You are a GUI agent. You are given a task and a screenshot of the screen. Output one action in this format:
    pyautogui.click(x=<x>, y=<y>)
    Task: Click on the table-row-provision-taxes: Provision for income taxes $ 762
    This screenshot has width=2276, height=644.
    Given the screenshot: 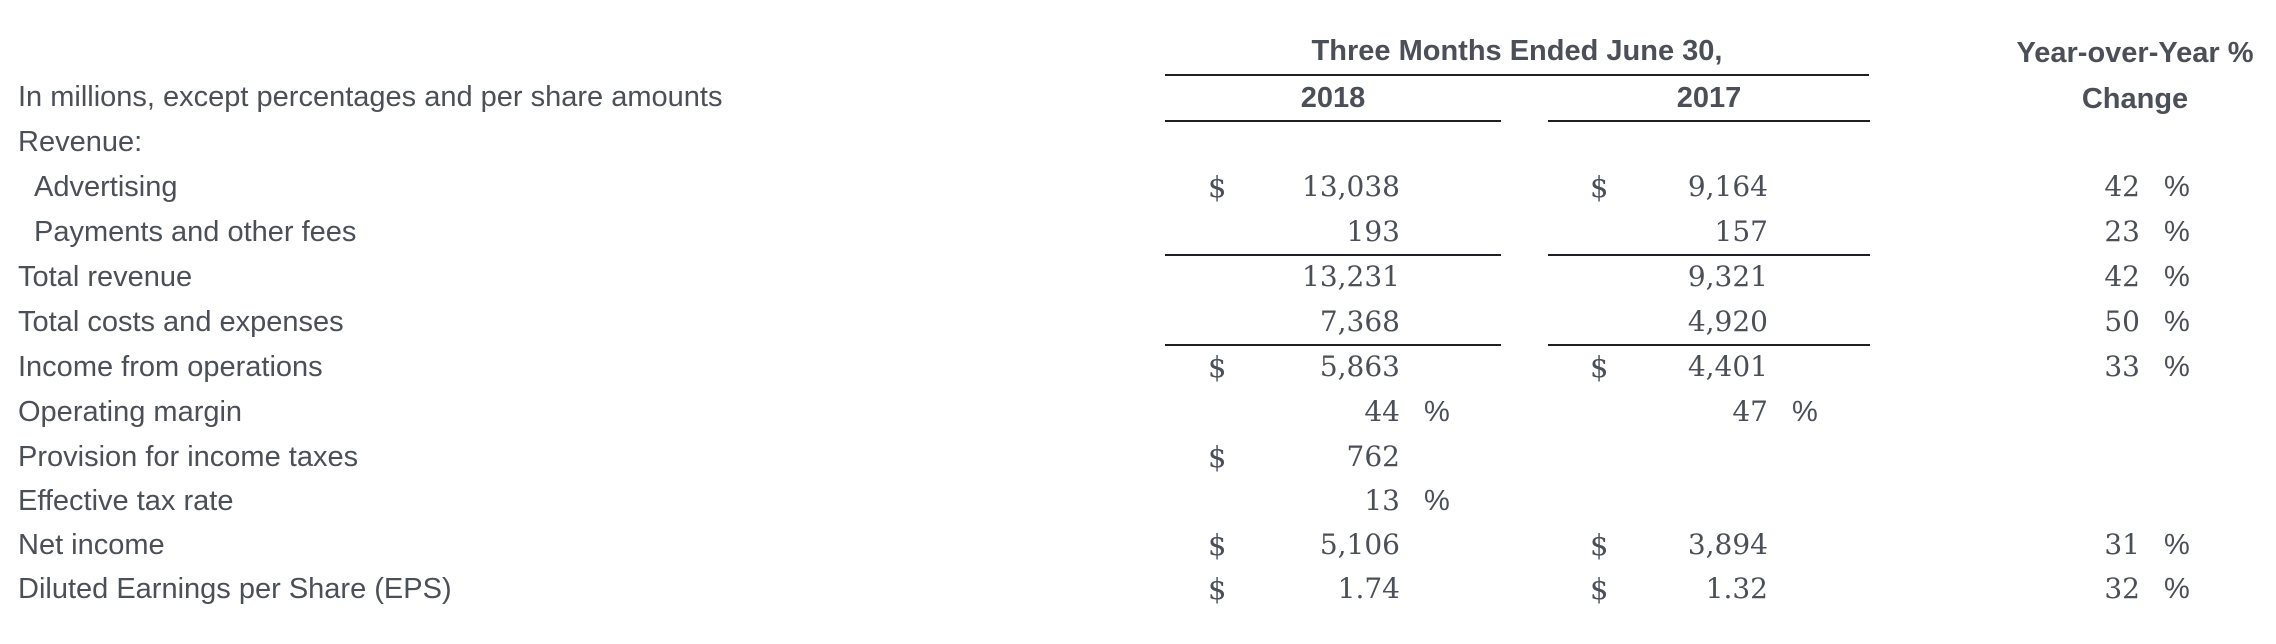 What is the action you would take?
    pyautogui.click(x=1138, y=457)
    